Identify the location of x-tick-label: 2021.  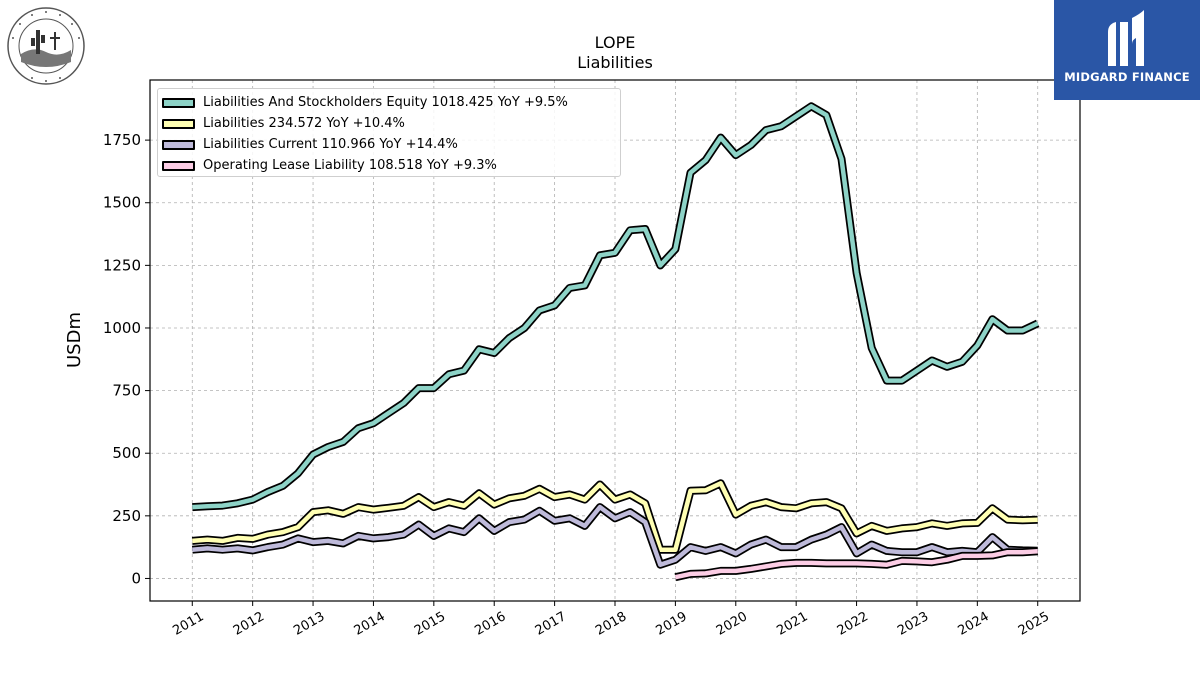
(792, 624).